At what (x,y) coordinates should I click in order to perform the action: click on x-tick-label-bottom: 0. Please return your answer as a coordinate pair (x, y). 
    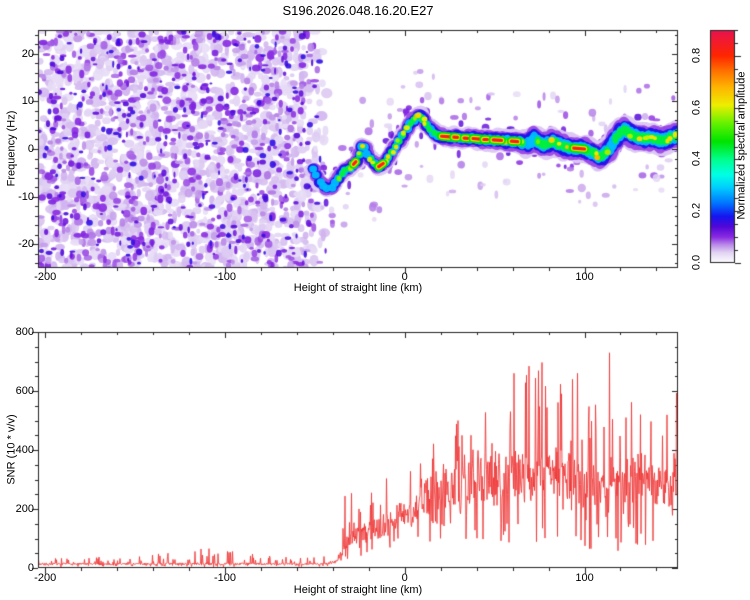
    Looking at the image, I should click on (404, 578).